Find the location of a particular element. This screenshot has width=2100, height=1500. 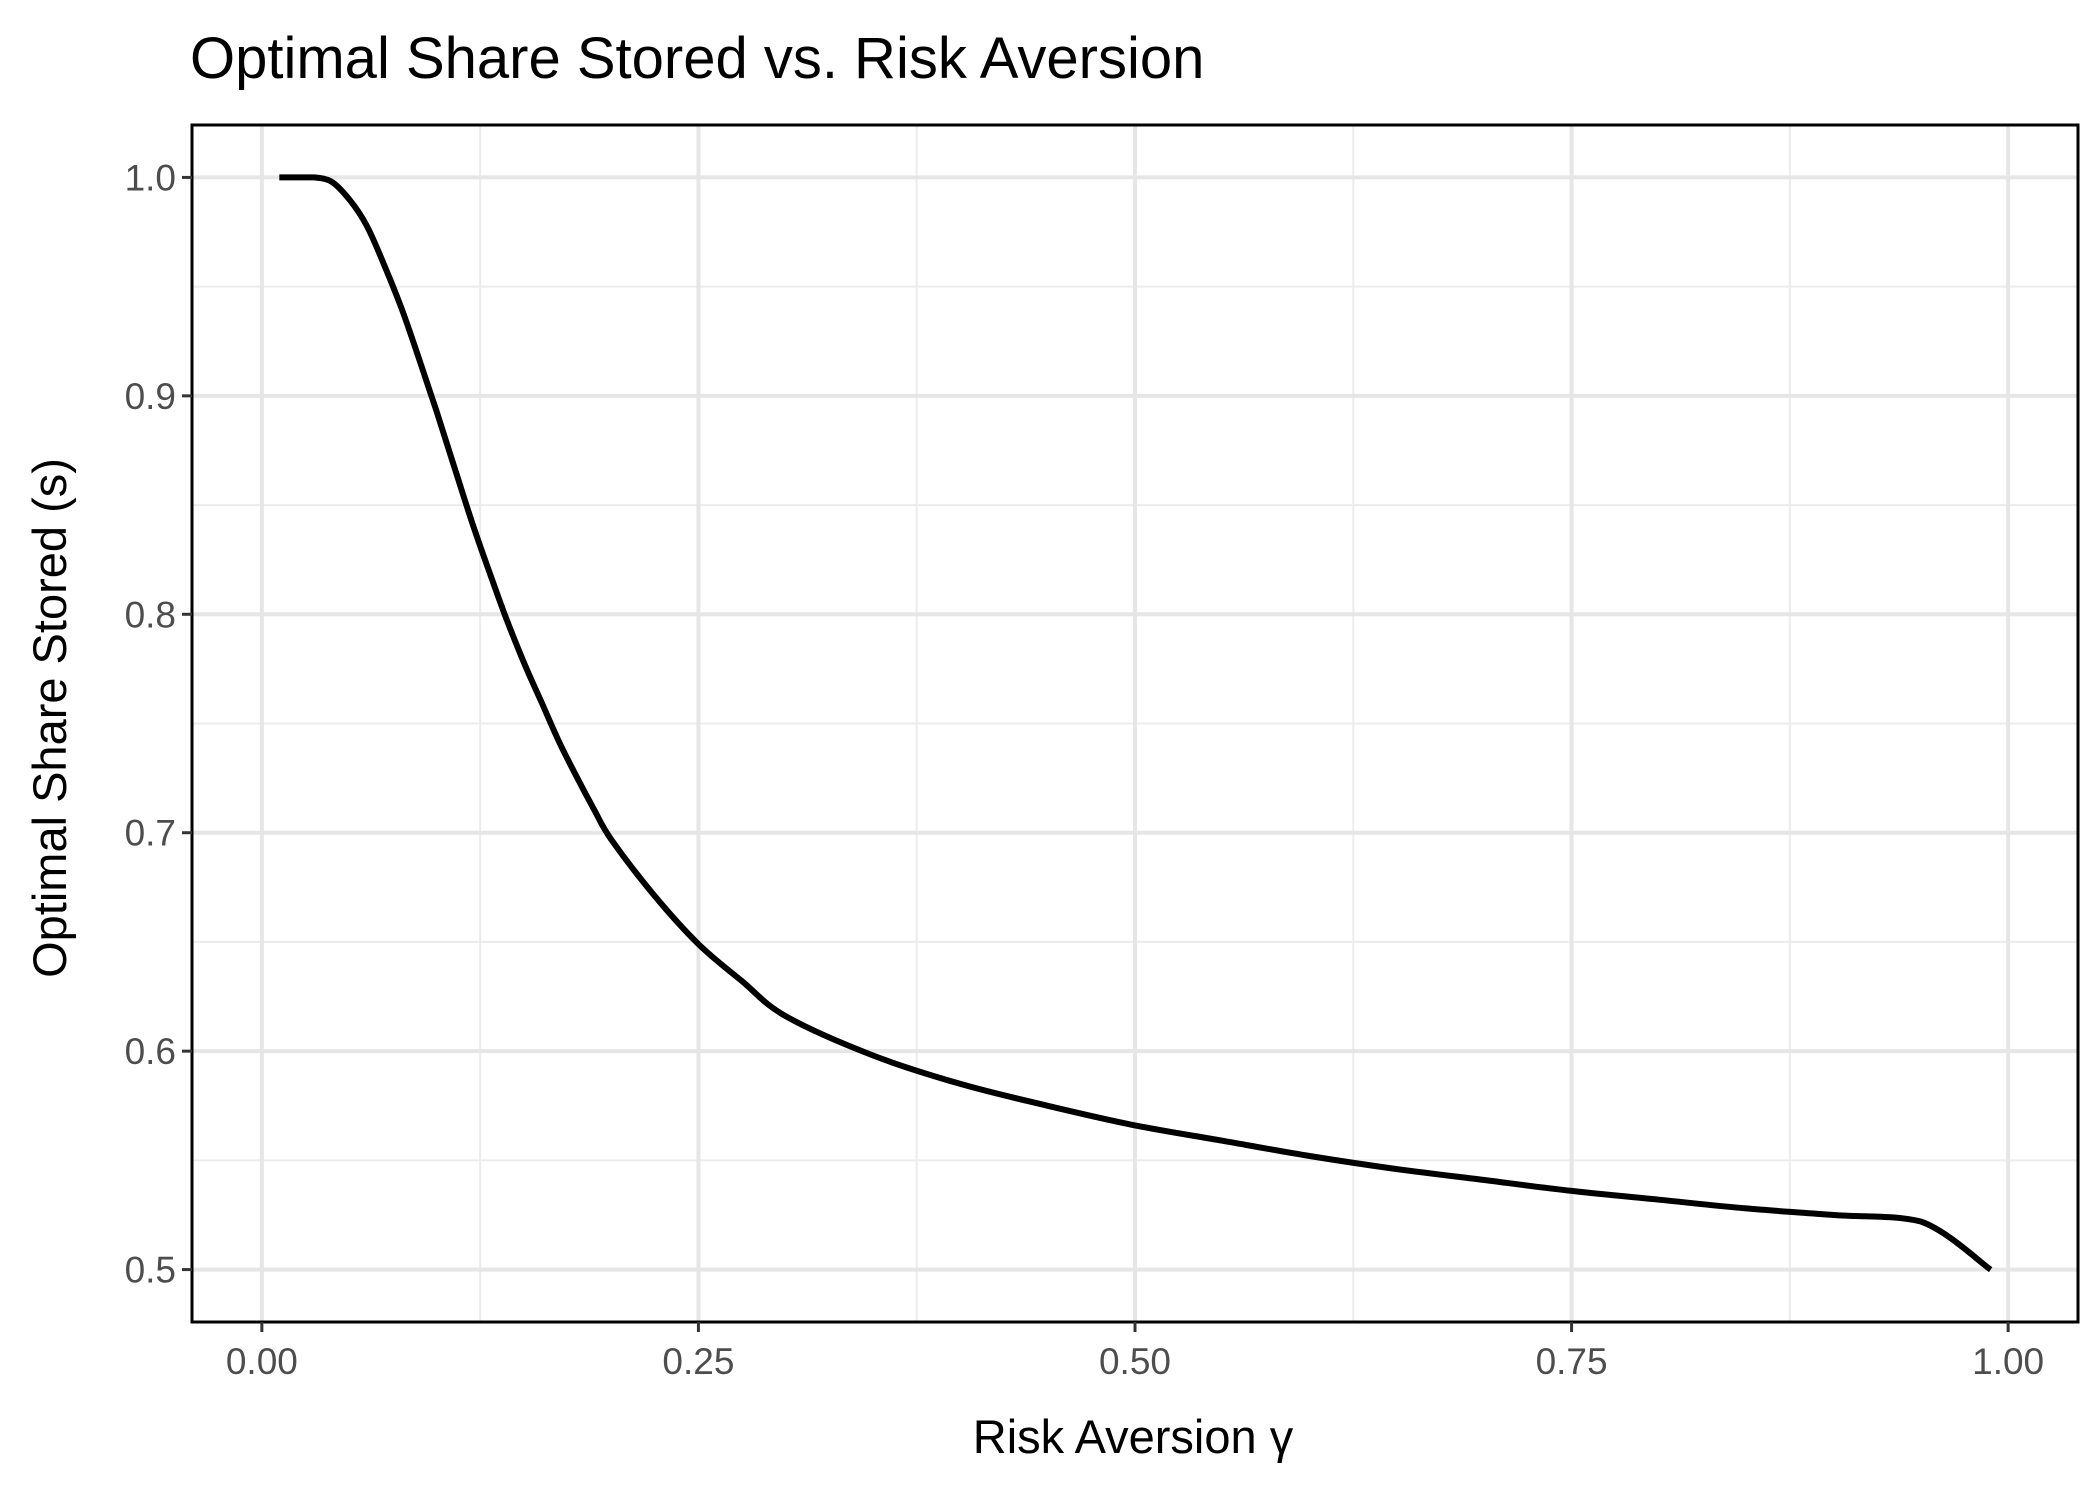

y-tick-label: 0.7 is located at coordinates (150, 833).